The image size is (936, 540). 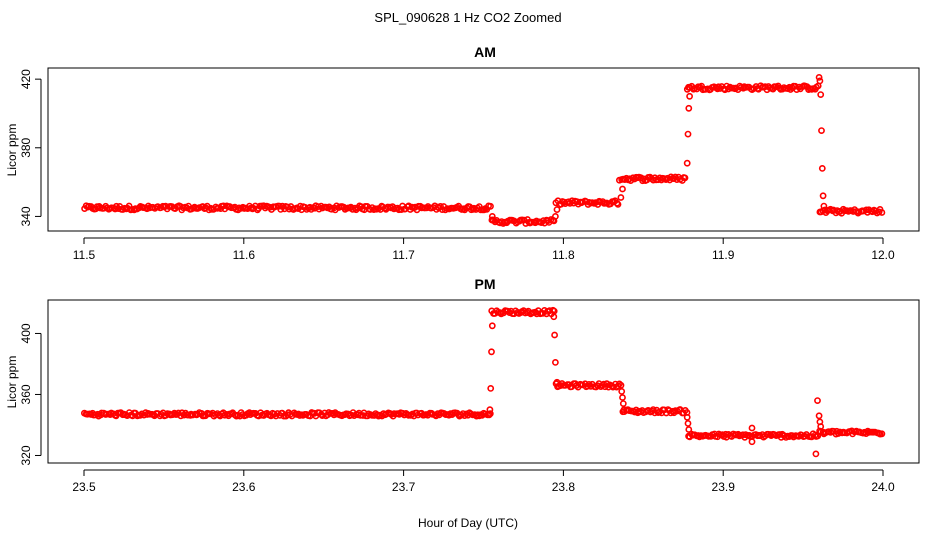 I want to click on pm-y-tick-label: 320, so click(x=26, y=455).